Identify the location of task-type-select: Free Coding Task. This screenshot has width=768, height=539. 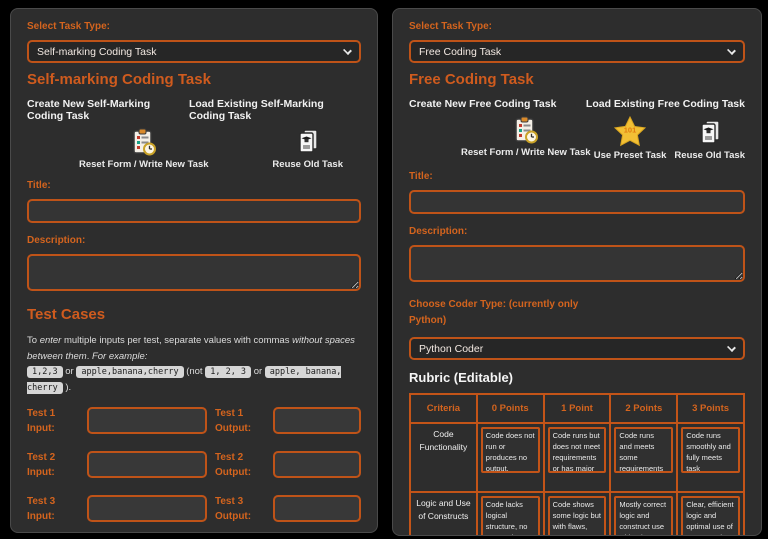
(577, 51).